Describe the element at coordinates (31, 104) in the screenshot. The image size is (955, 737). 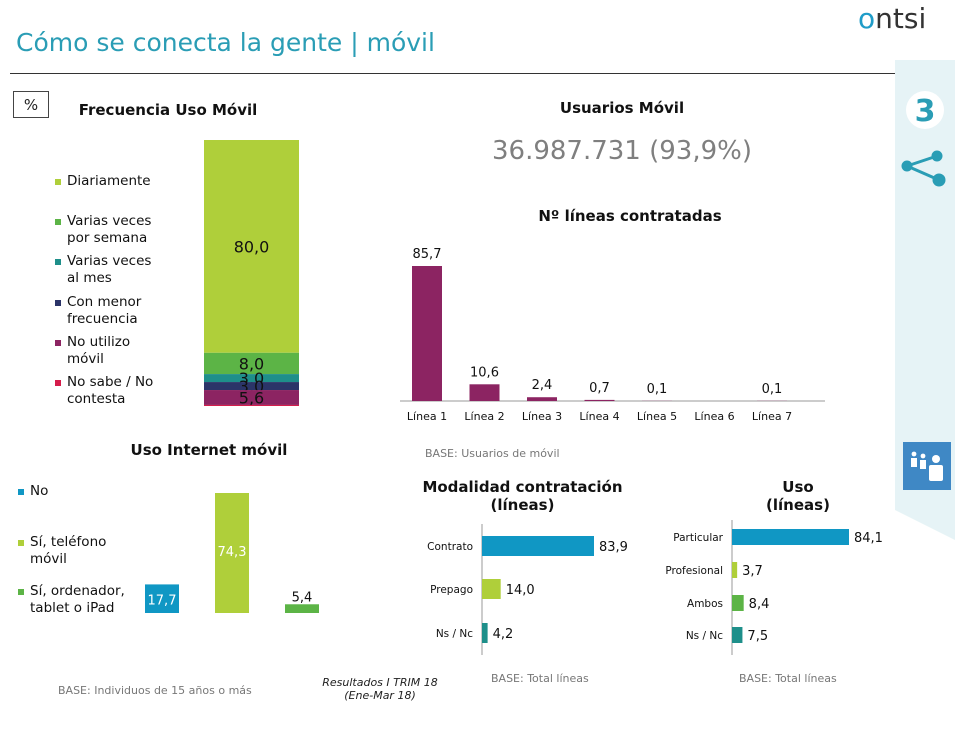
I see `unit-box: %` at that location.